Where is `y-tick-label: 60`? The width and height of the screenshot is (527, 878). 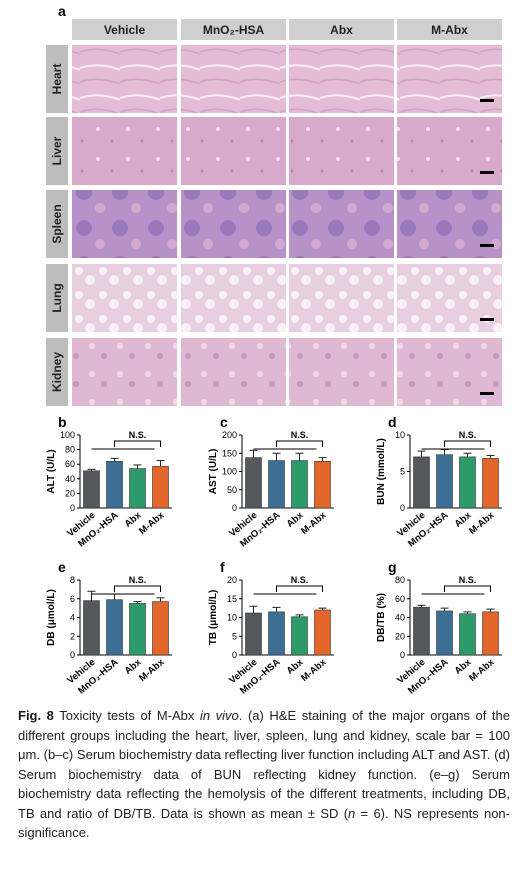
y-tick-label: 60 is located at coordinates (70, 464).